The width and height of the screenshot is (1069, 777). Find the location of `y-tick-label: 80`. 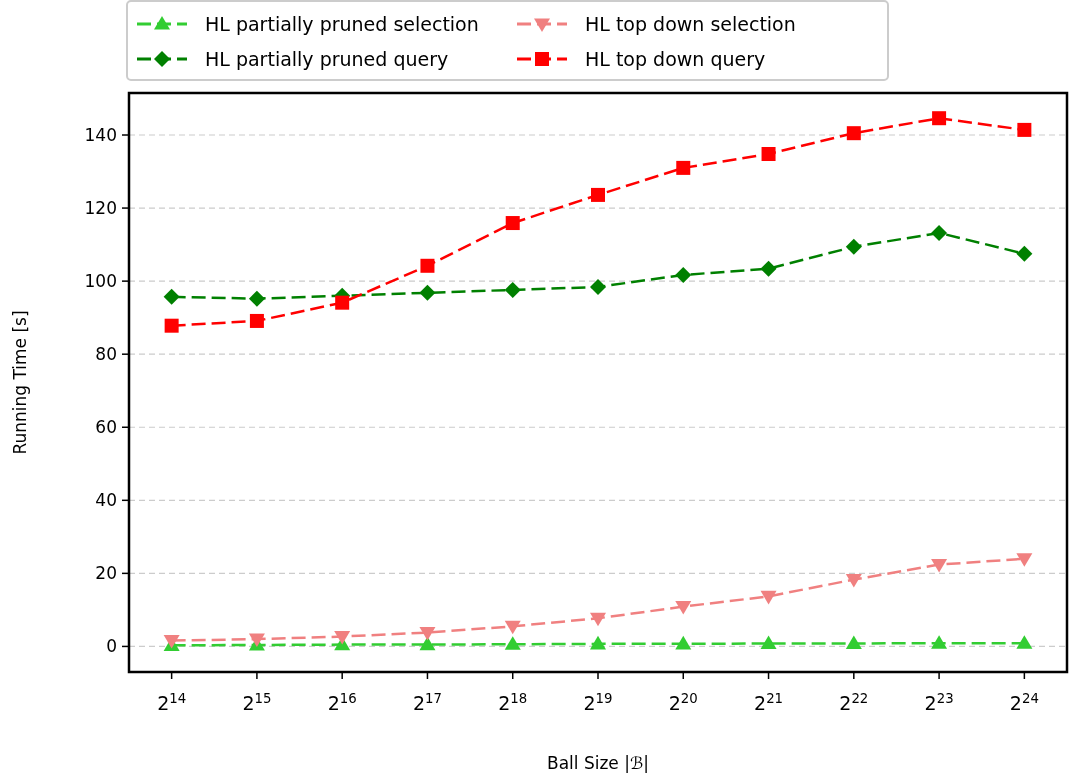

y-tick-label: 80 is located at coordinates (106, 354).